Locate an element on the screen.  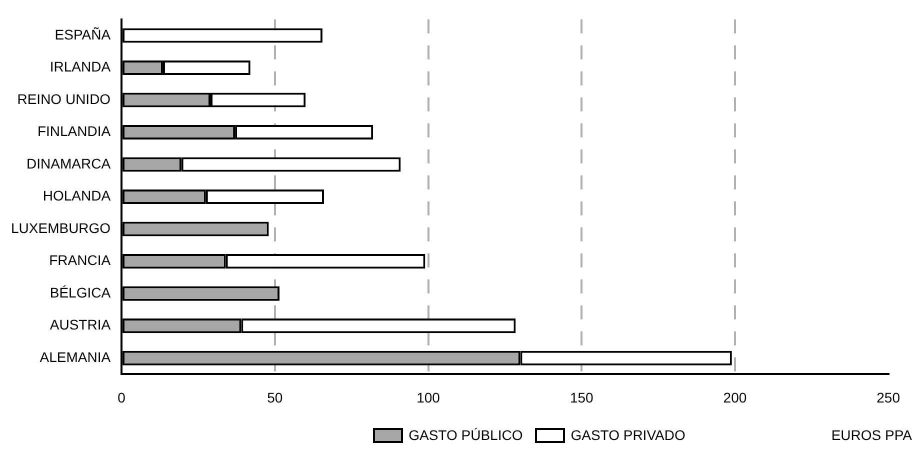
y-tick-label: LUXEMBURGO is located at coordinates (60, 228).